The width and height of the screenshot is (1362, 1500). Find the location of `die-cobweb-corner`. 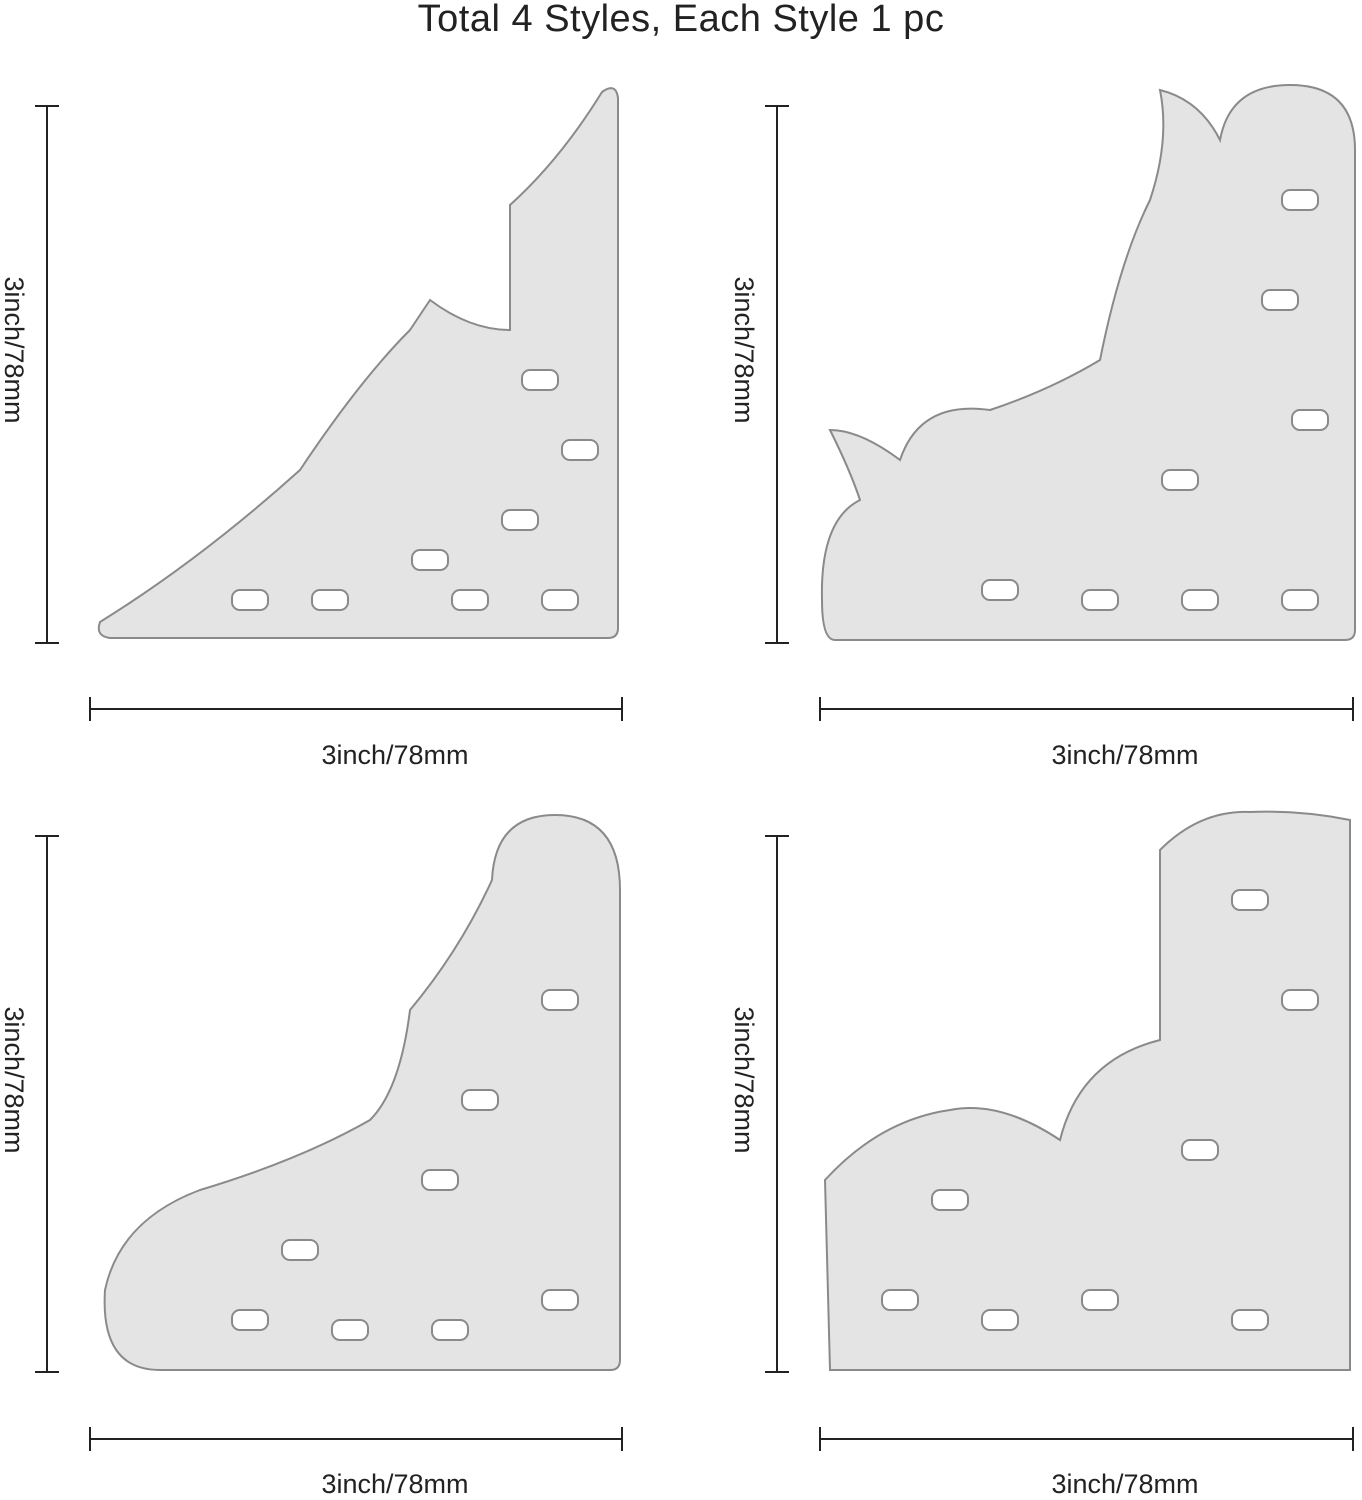

die-cobweb-corner is located at coordinates (1087, 1090).